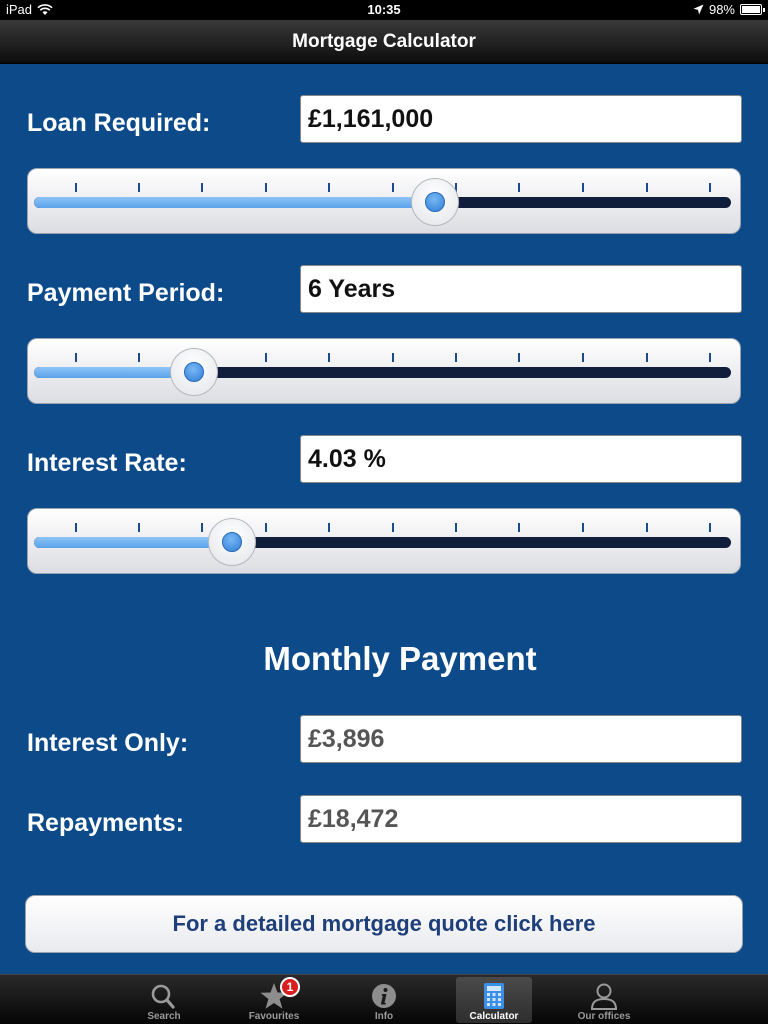 This screenshot has height=1024, width=768. I want to click on battery-fill, so click(751, 9).